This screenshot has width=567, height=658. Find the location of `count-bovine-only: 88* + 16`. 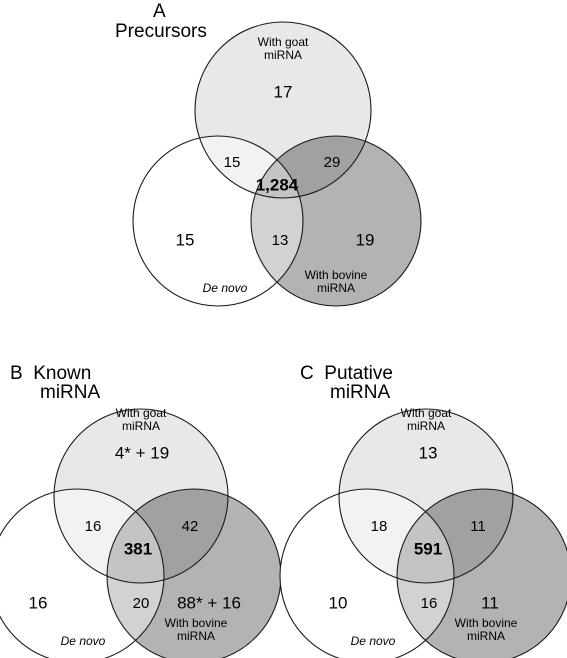

count-bovine-only: 88* + 16 is located at coordinates (209, 602).